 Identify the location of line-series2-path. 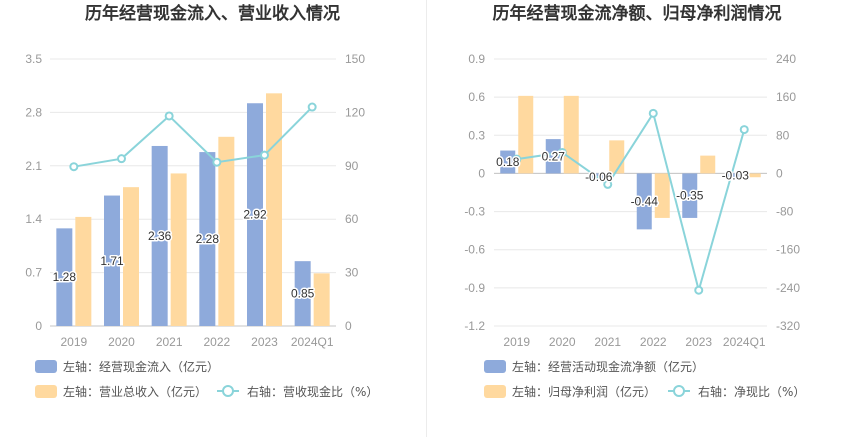
(631, 202).